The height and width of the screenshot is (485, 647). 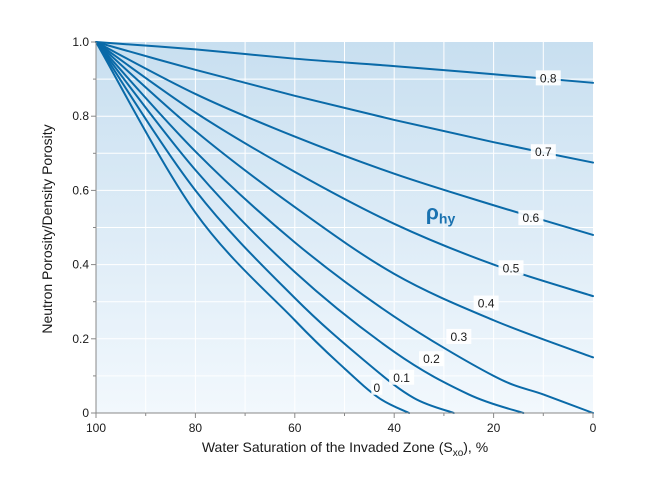 I want to click on x-axis-title-sub: xo, so click(x=458, y=453).